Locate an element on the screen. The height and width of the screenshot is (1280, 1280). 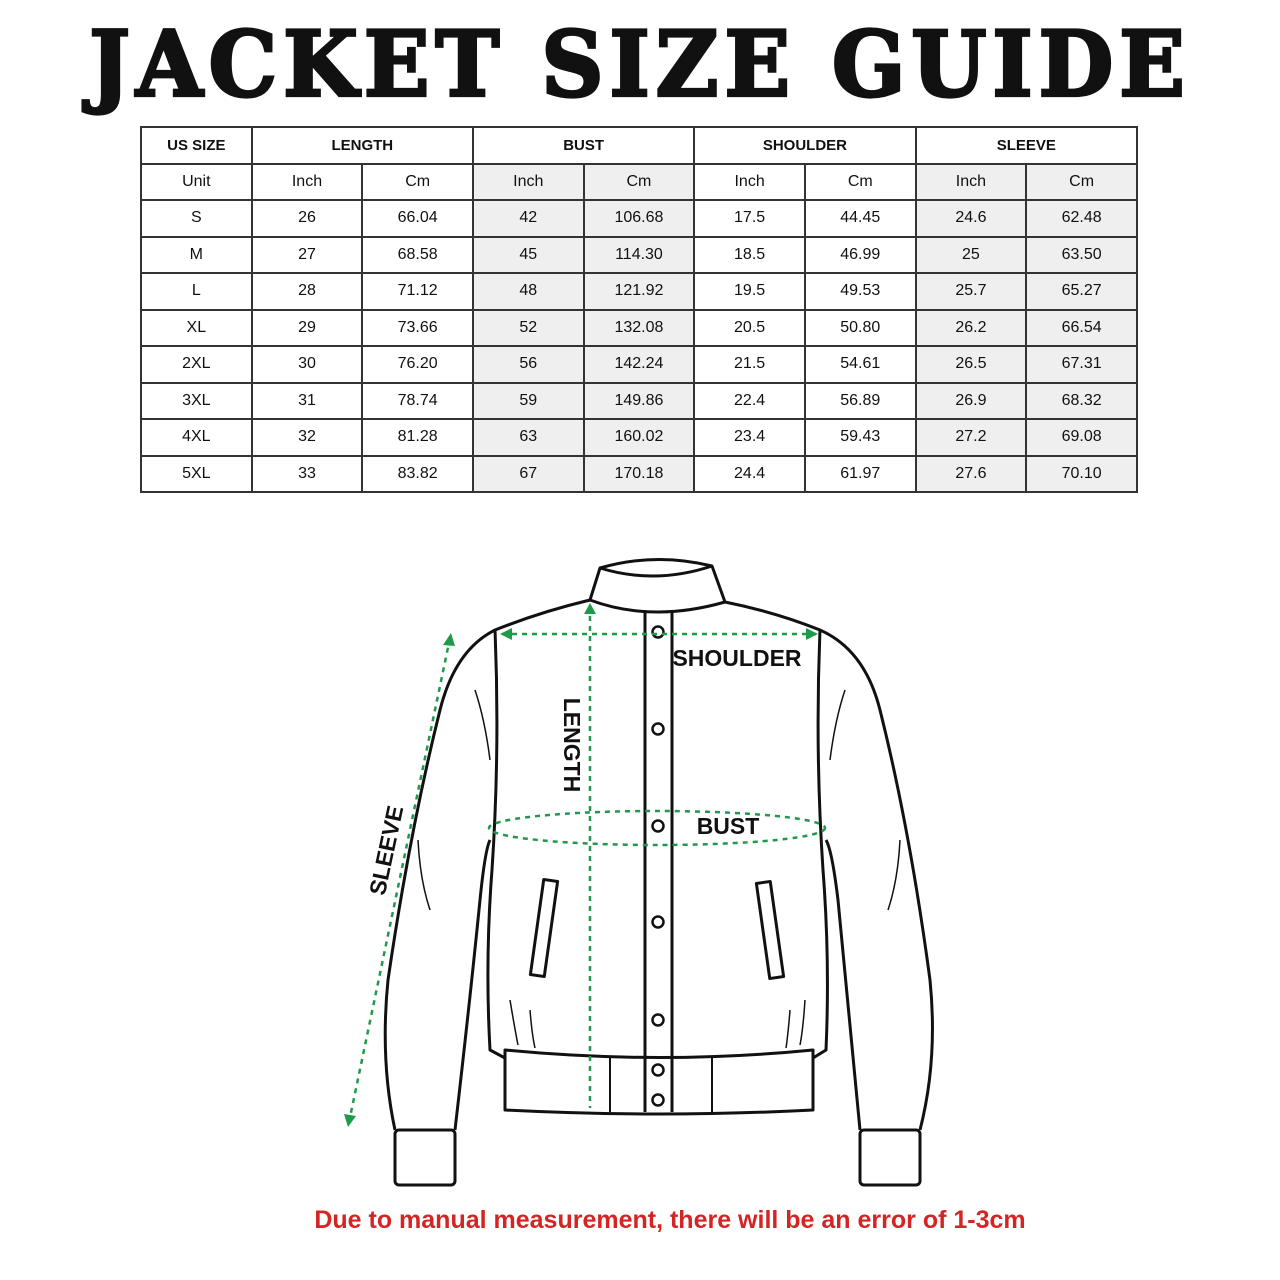
bust-measure-line is located at coordinates (657, 828).